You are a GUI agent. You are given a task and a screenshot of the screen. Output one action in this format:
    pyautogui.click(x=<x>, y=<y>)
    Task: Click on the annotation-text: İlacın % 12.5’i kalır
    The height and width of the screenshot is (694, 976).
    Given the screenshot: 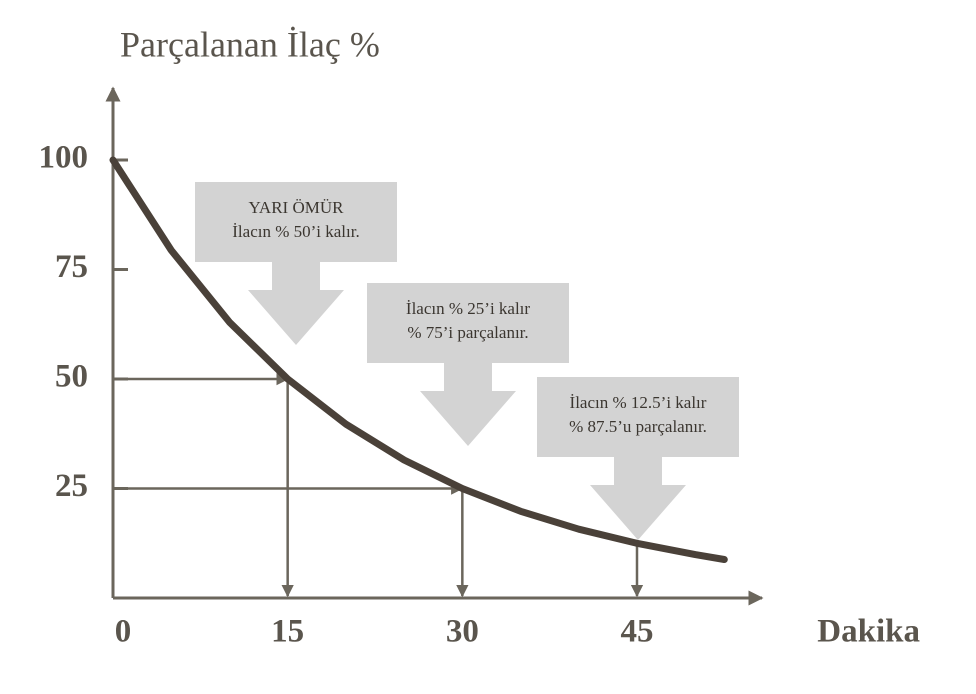 What is the action you would take?
    pyautogui.click(x=638, y=402)
    